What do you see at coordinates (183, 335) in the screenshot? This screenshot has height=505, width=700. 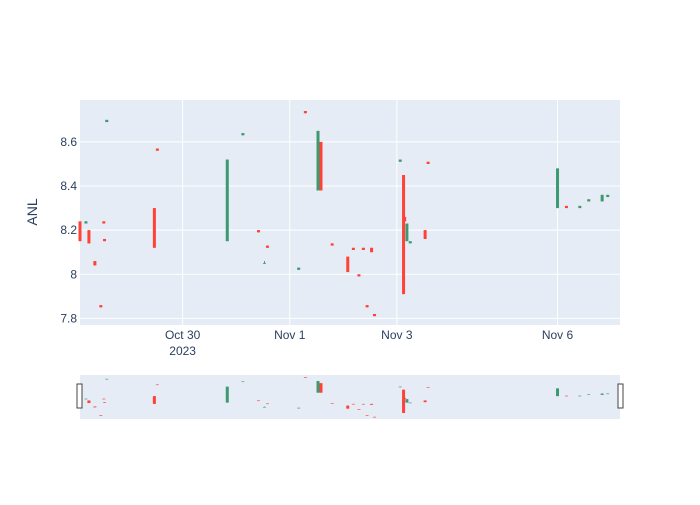 I see `x-tick-label: Oct 30` at bounding box center [183, 335].